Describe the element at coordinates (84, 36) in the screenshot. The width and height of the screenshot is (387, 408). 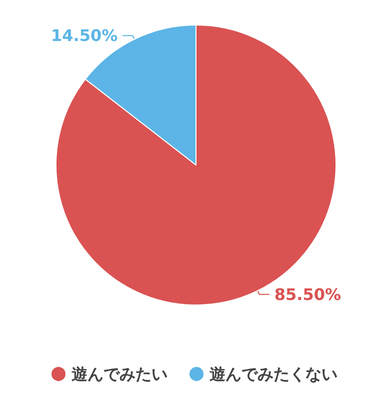
I see `data-label: 14.50%` at that location.